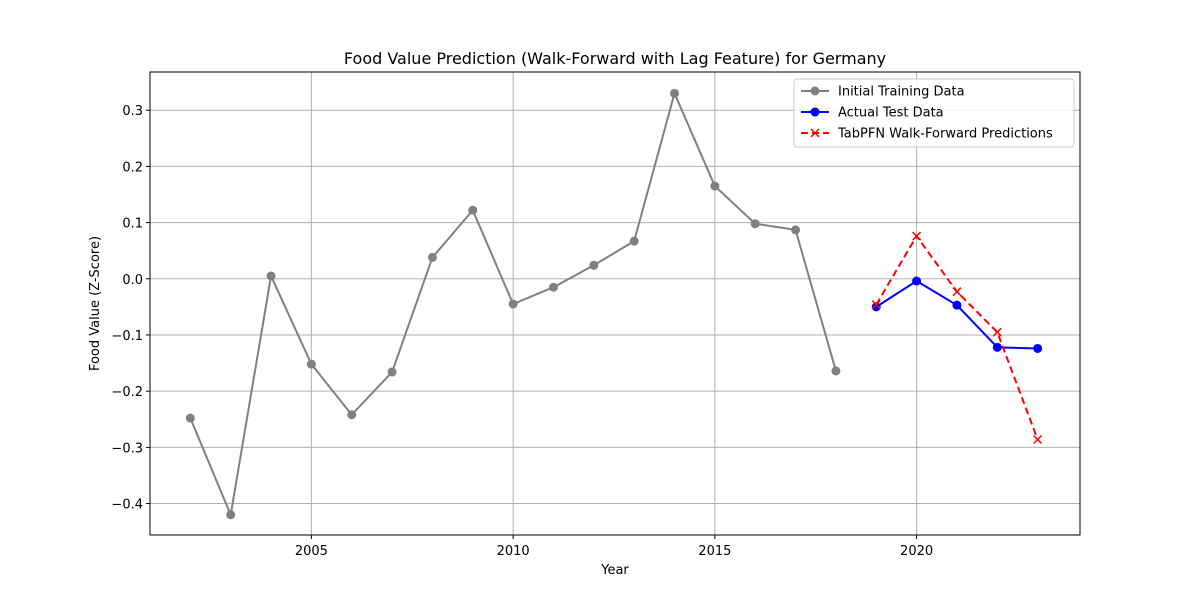 The width and height of the screenshot is (1200, 600). Describe the element at coordinates (132, 280) in the screenshot. I see `y-tick-label: 0.0` at that location.